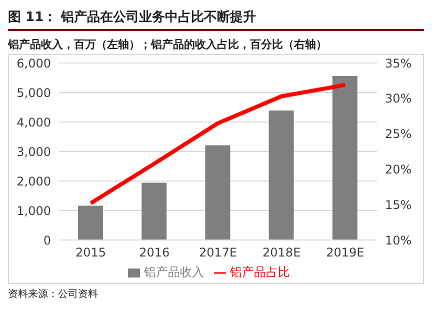 The height and width of the screenshot is (322, 432). I want to click on x-tick-label: 2018E, so click(281, 253).